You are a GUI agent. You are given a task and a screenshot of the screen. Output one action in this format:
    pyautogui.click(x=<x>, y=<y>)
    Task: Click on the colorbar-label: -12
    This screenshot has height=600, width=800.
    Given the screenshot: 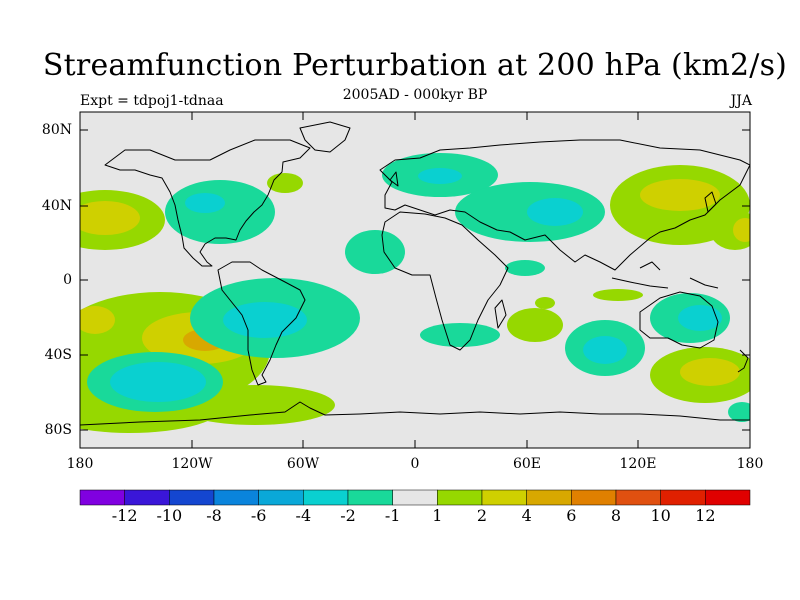 What is the action you would take?
    pyautogui.click(x=124, y=515)
    